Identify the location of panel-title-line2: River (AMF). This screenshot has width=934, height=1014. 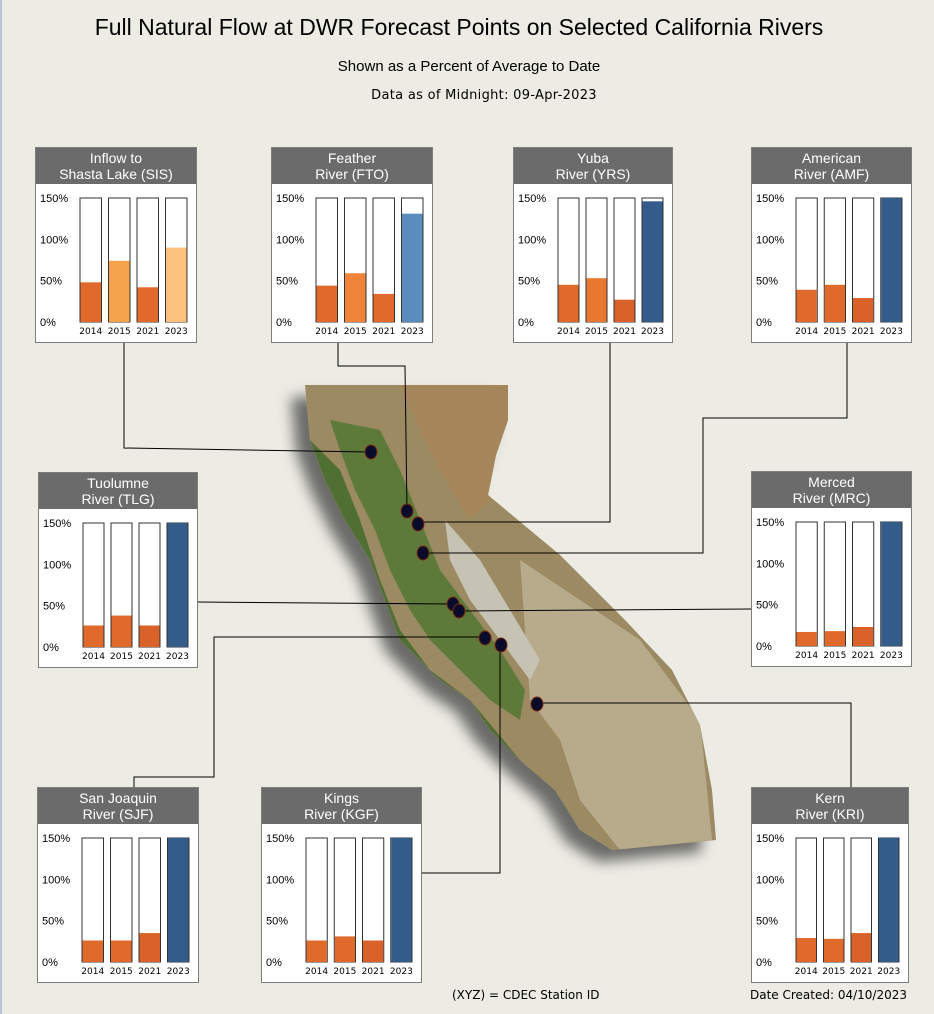
(831, 174).